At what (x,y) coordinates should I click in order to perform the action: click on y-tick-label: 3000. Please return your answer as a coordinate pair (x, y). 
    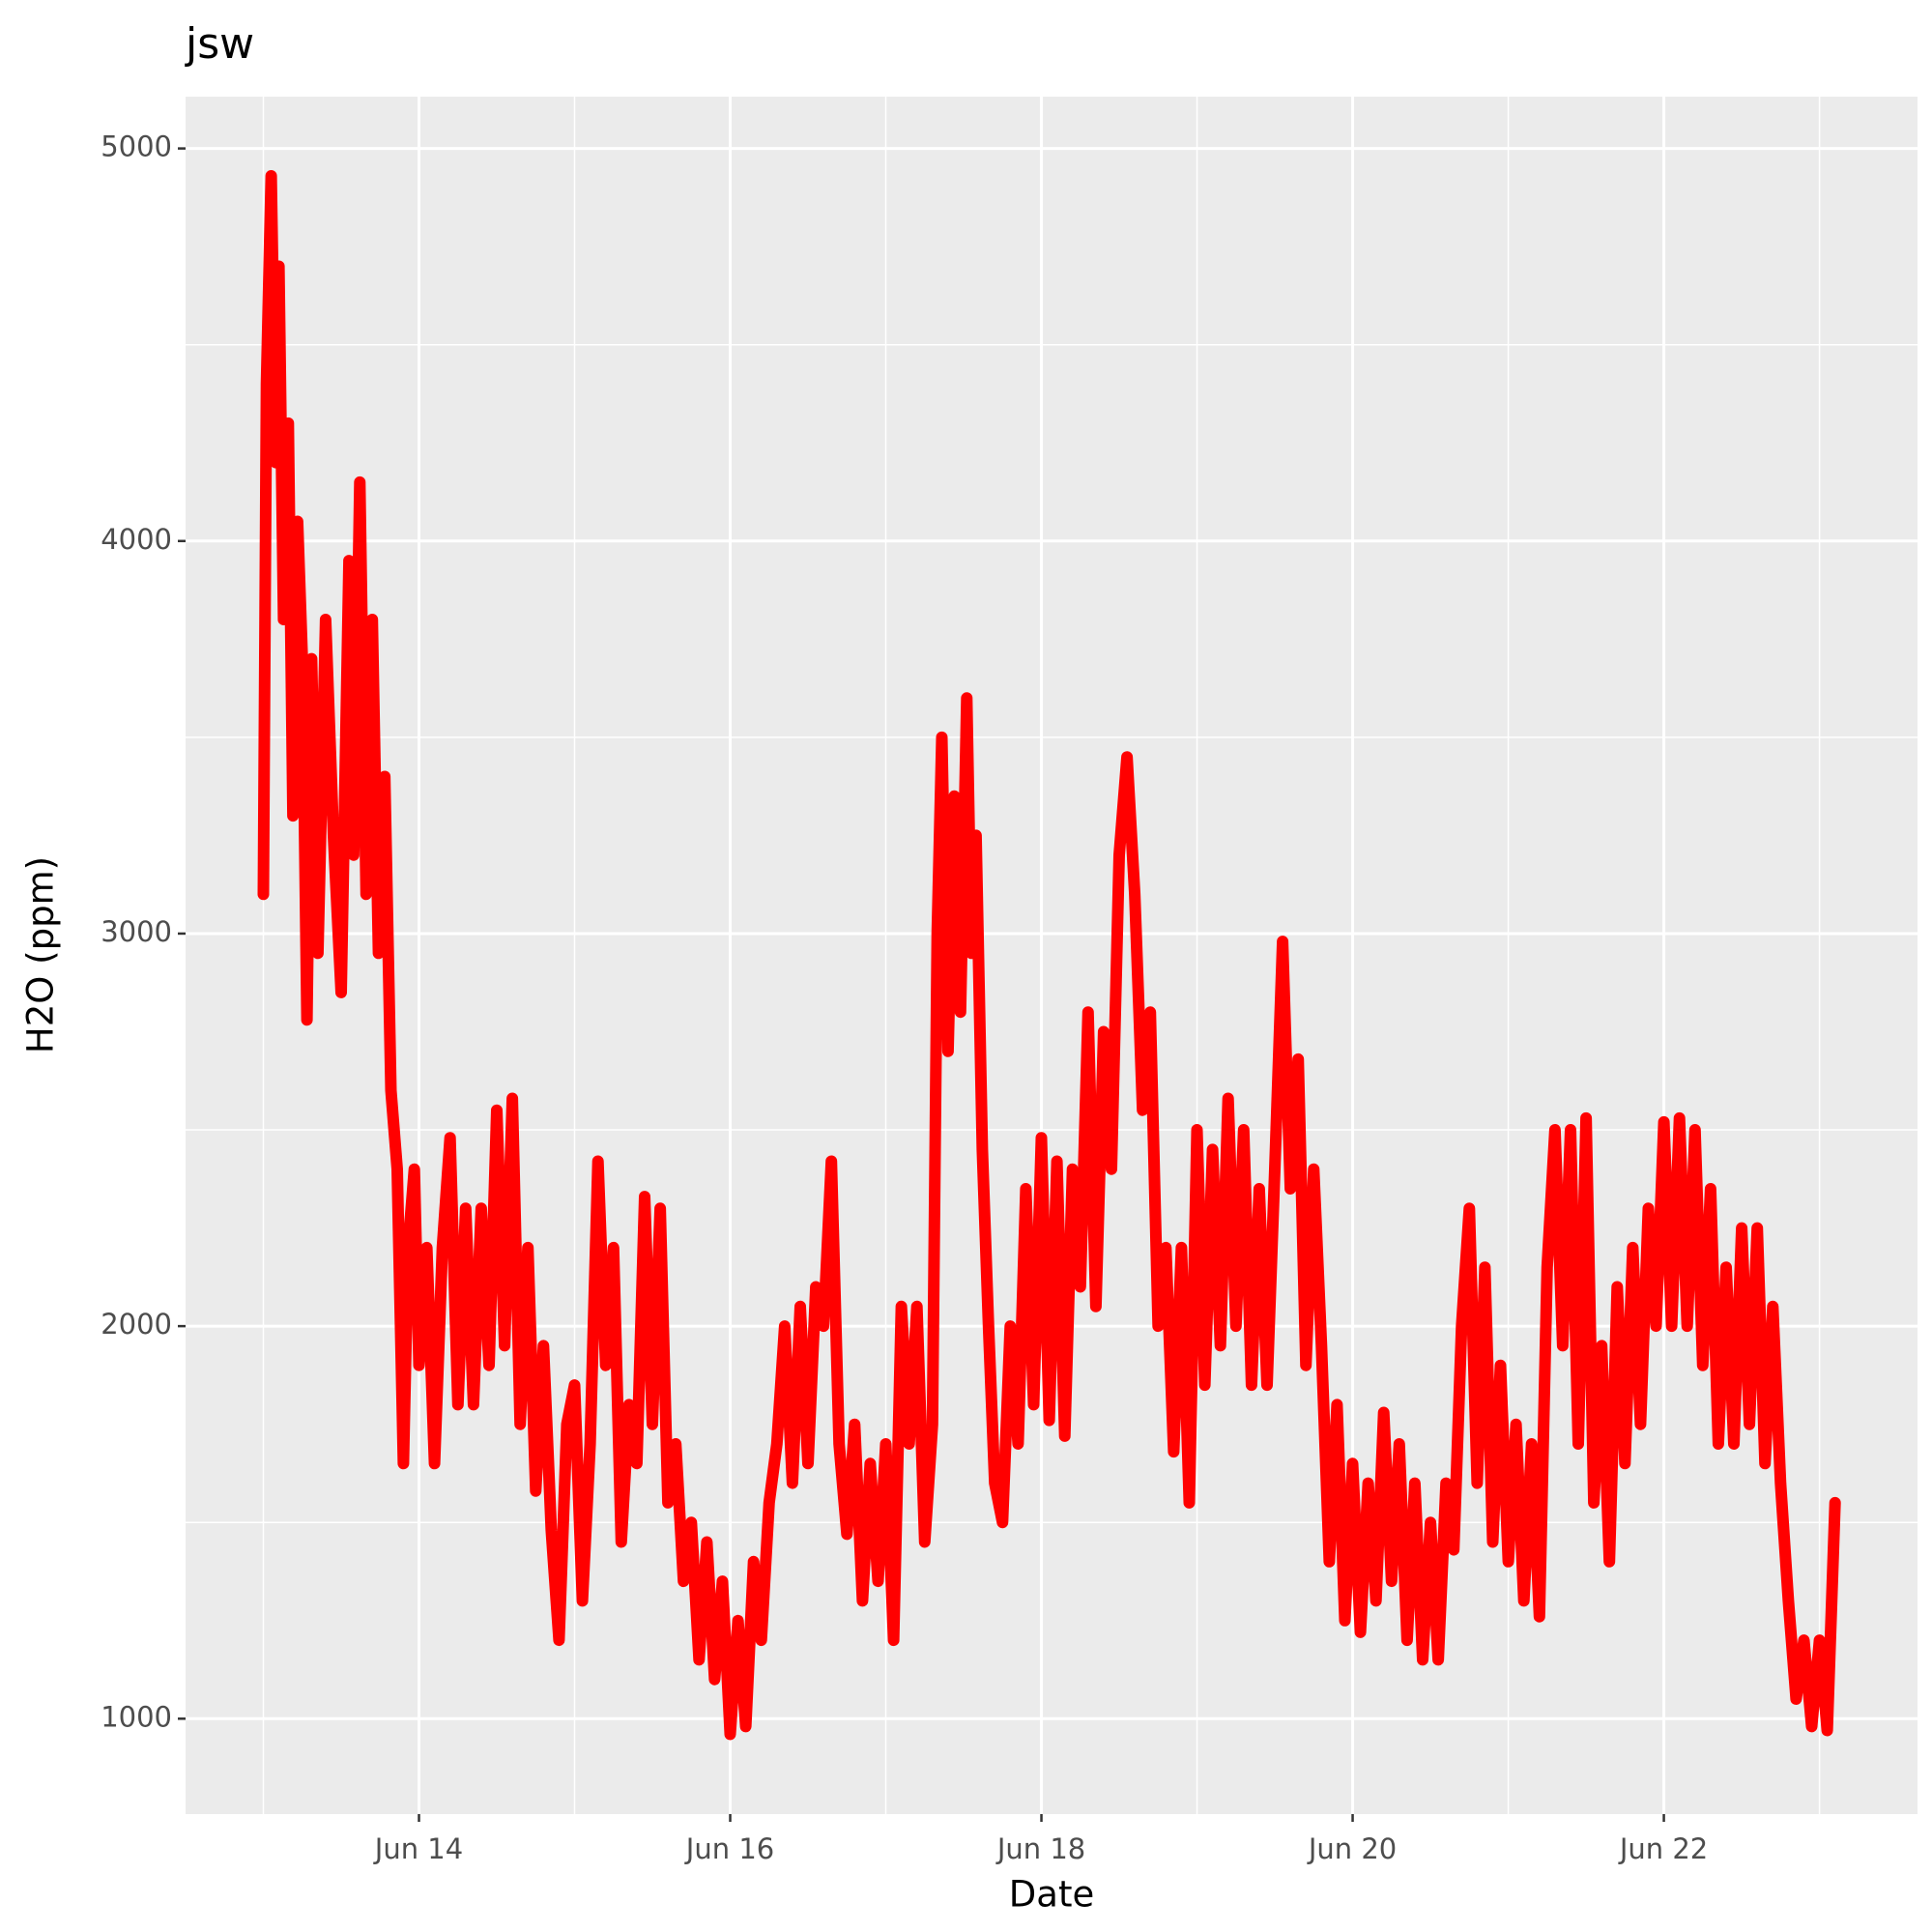
    Looking at the image, I should click on (136, 932).